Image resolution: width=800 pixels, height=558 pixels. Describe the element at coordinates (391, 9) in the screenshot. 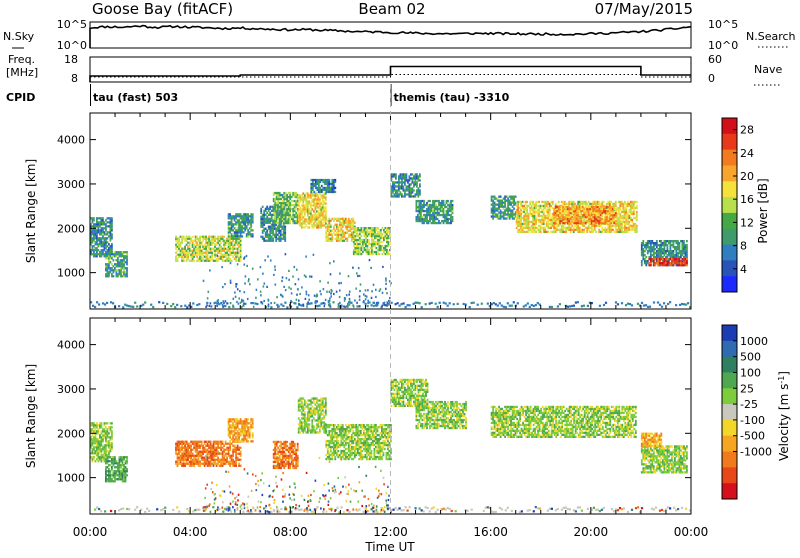

I see `beam-title: Beam 02` at that location.